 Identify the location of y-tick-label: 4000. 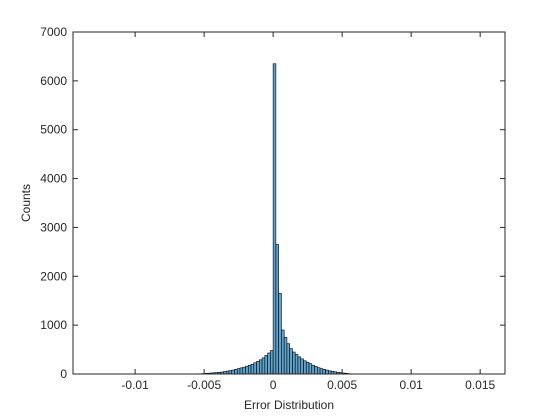
(53, 179).